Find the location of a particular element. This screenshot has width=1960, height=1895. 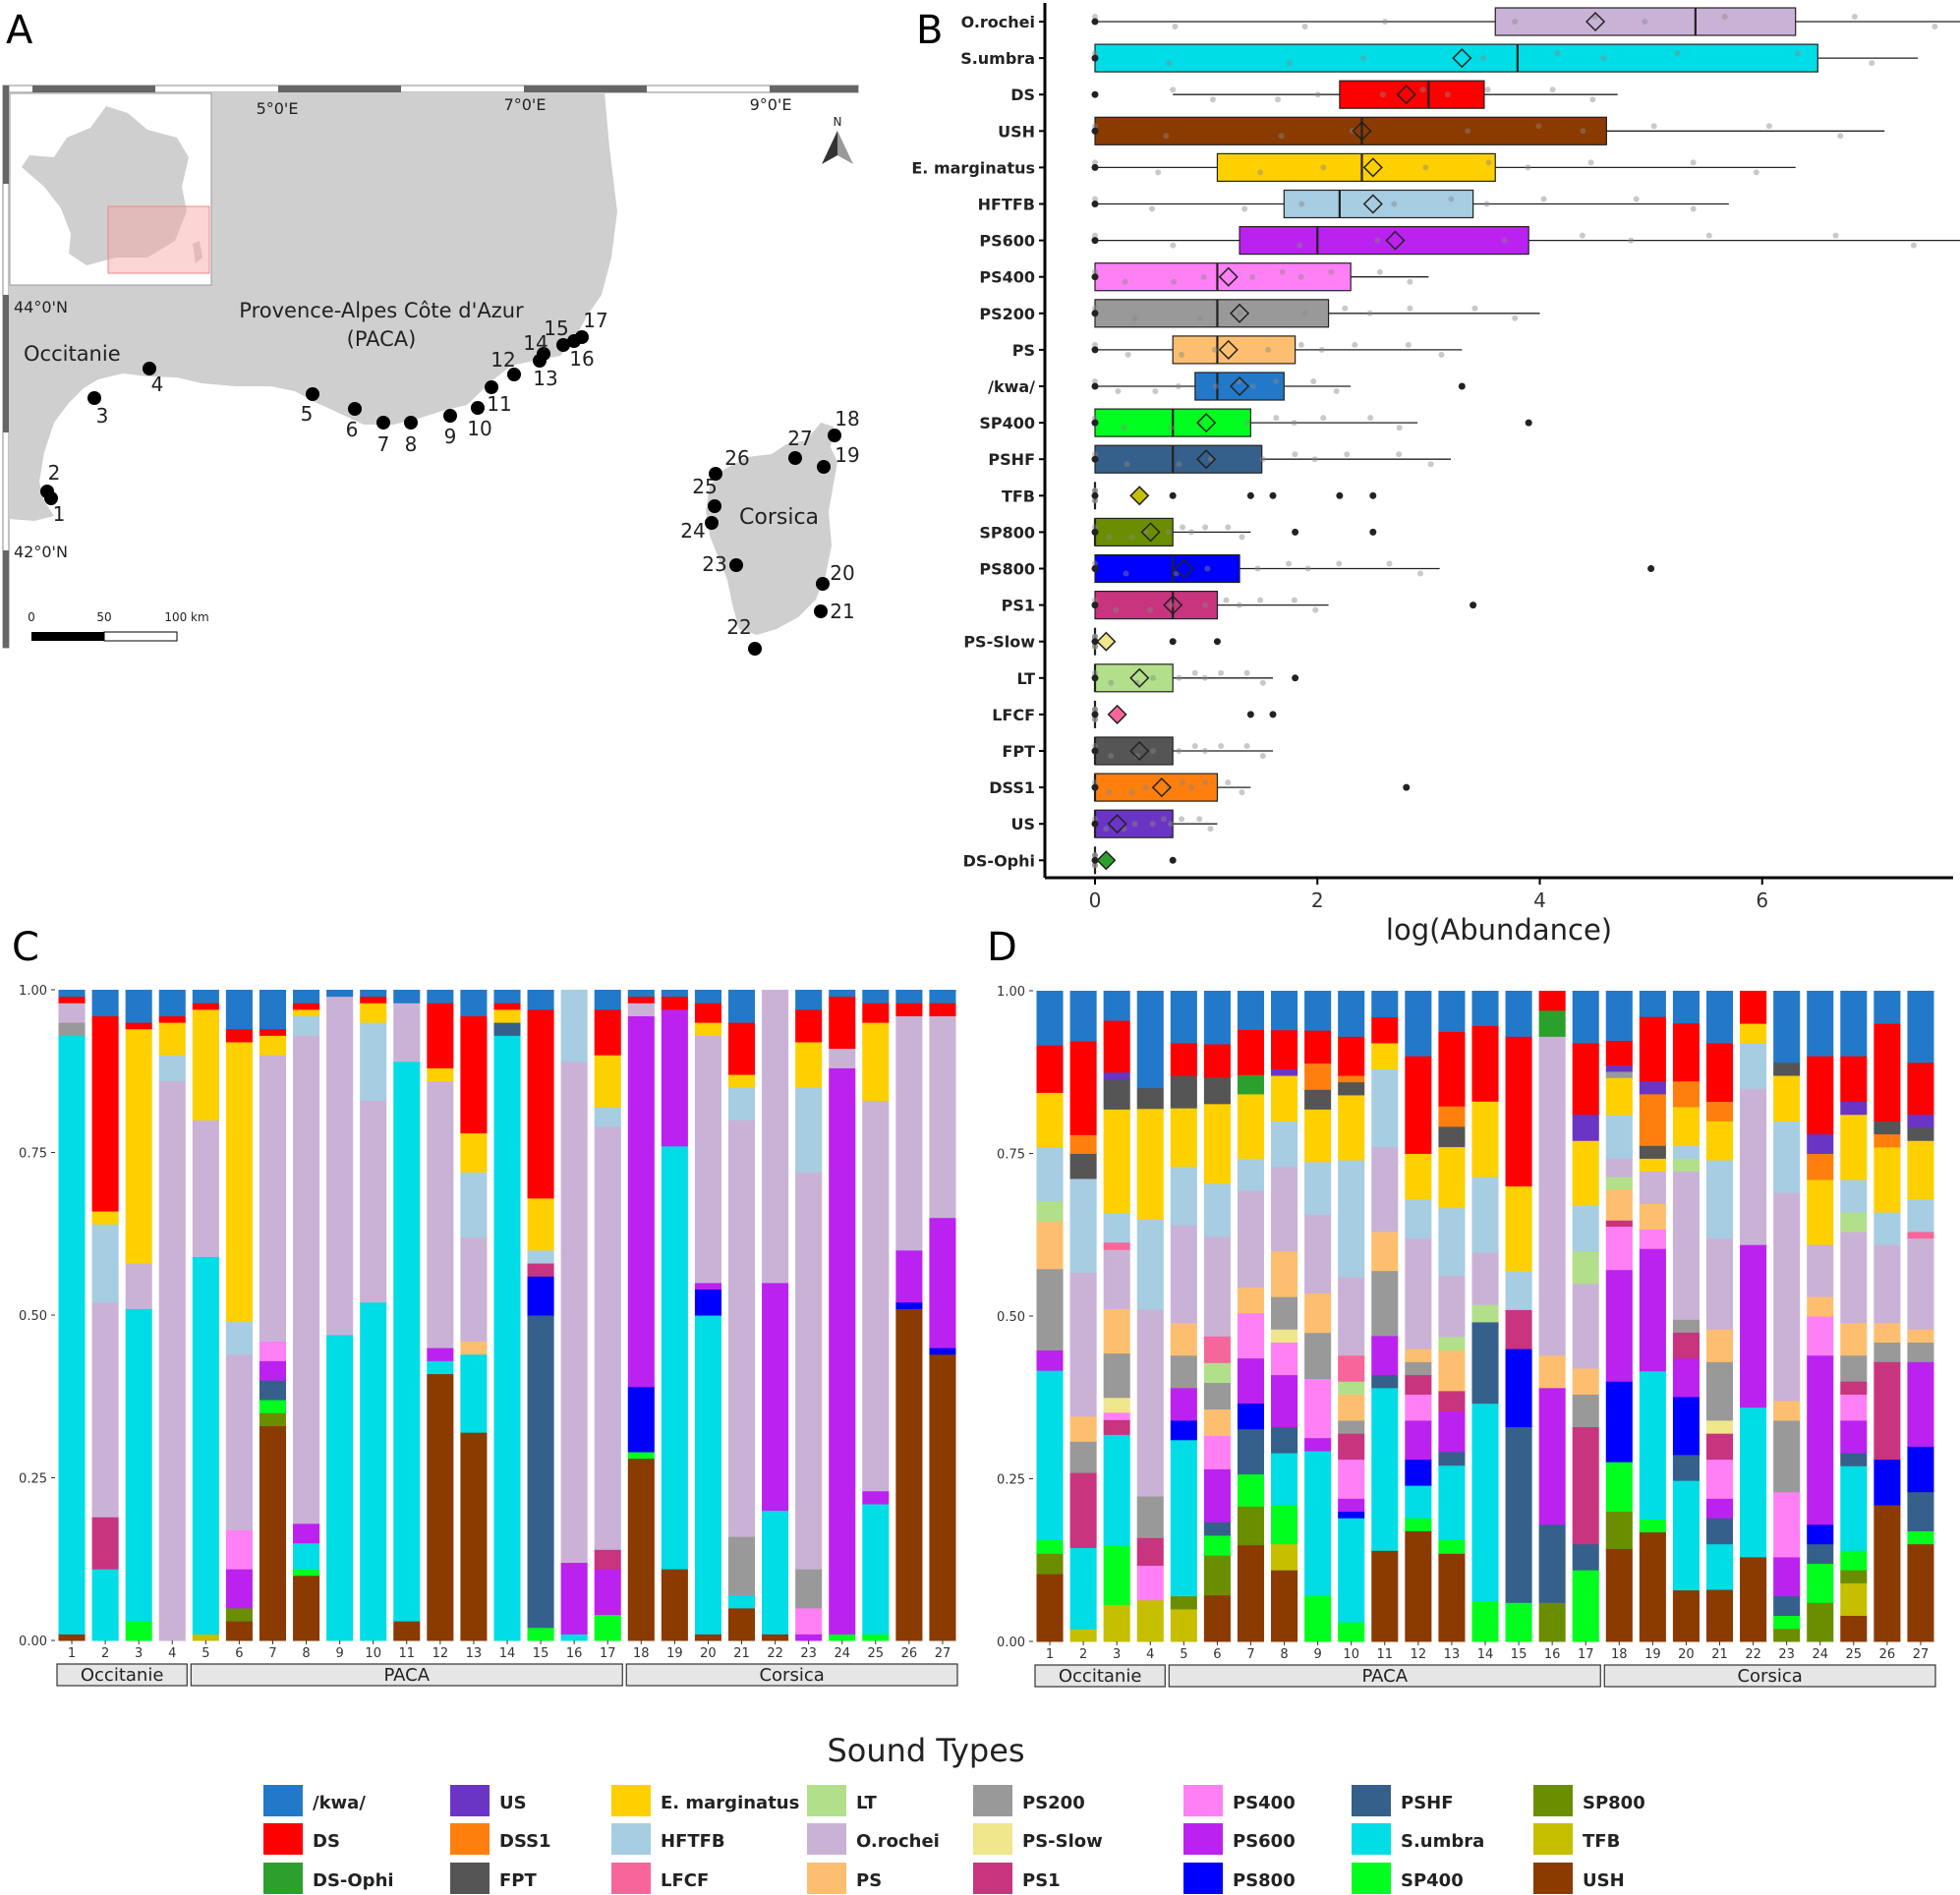

category-label: S.umbra is located at coordinates (998, 58).